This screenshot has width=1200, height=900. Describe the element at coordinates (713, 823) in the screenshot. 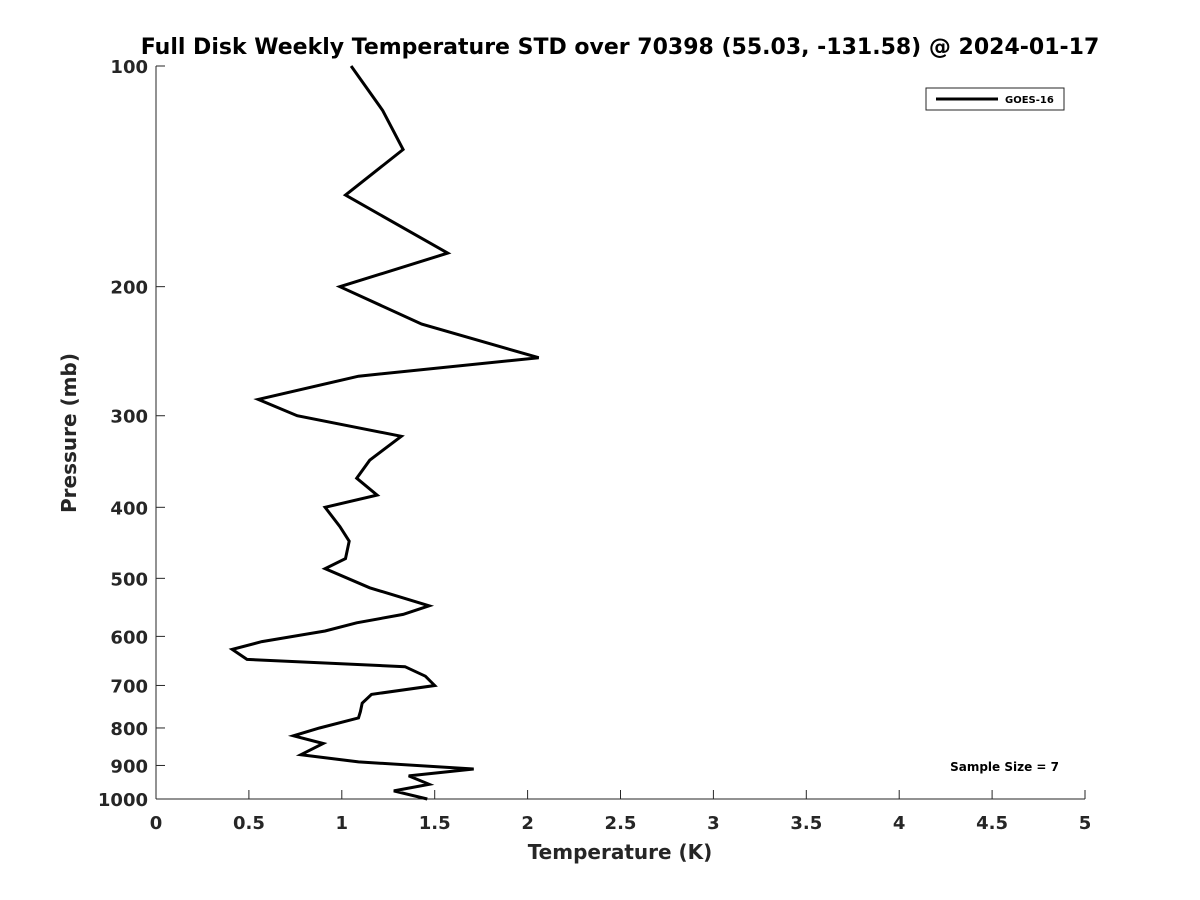

I see `x-tick-label: 3` at that location.